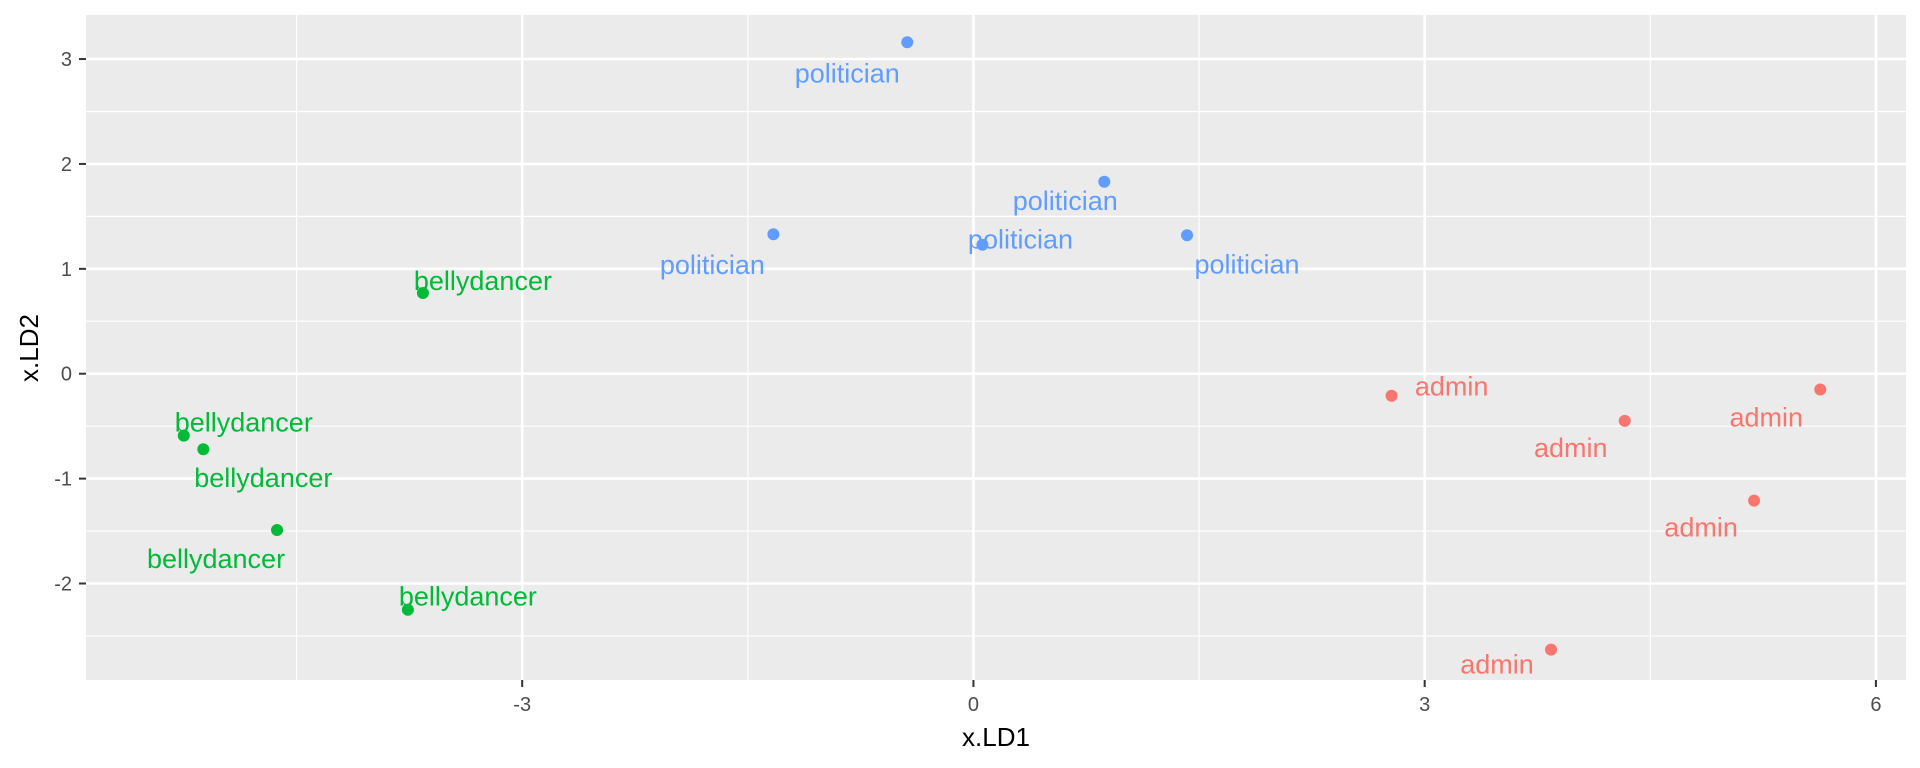  I want to click on x-tick-label: 0, so click(973, 705).